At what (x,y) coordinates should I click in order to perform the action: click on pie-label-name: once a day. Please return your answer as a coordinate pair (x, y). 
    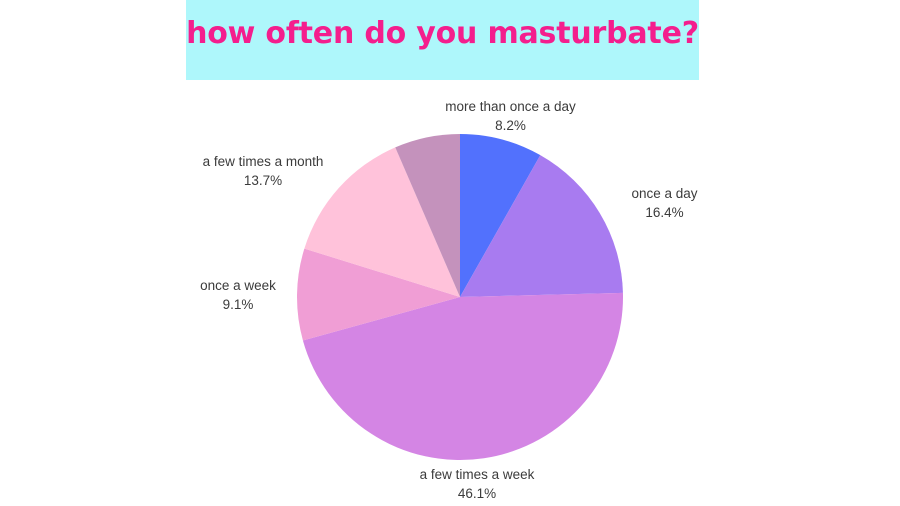
    Looking at the image, I should click on (664, 193).